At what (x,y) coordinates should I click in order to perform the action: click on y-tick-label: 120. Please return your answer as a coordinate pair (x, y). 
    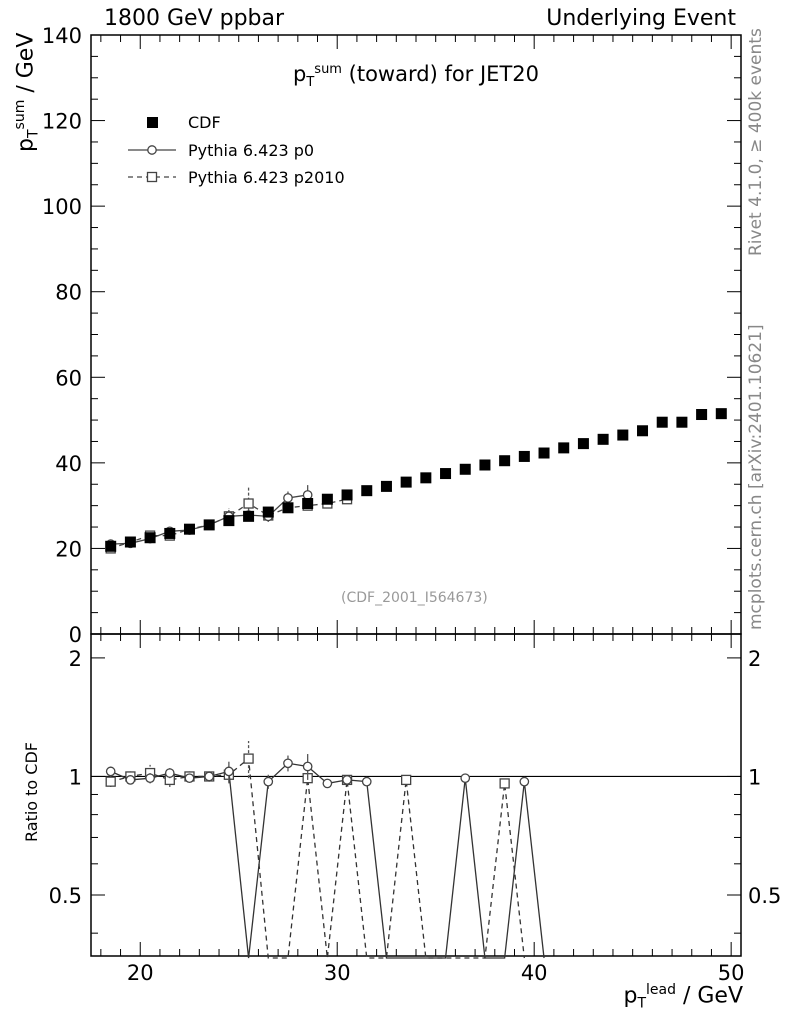
    Looking at the image, I should click on (62, 122).